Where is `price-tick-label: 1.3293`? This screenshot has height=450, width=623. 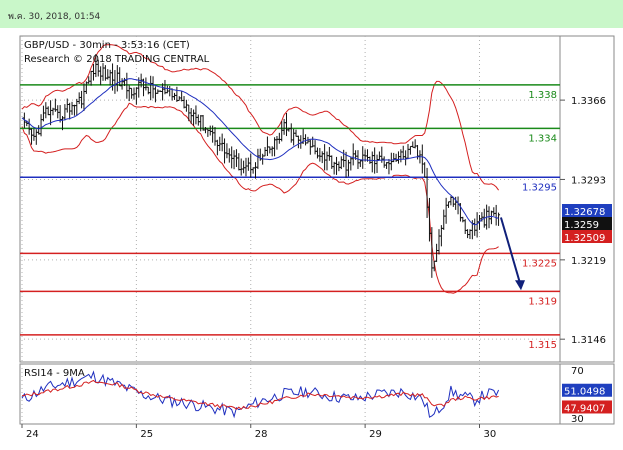
price-tick-label: 1.3293 is located at coordinates (588, 180).